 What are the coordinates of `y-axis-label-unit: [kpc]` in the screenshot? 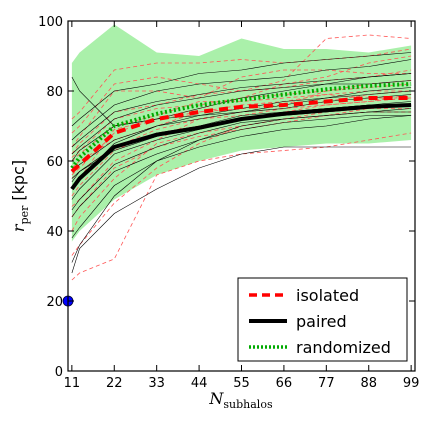 It's located at (18, 183).